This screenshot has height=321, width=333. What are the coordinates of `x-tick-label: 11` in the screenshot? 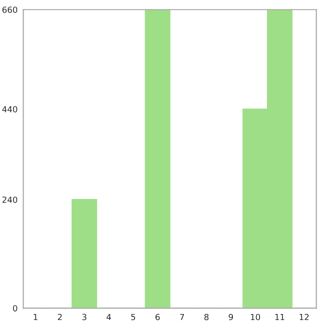 It's located at (279, 317).